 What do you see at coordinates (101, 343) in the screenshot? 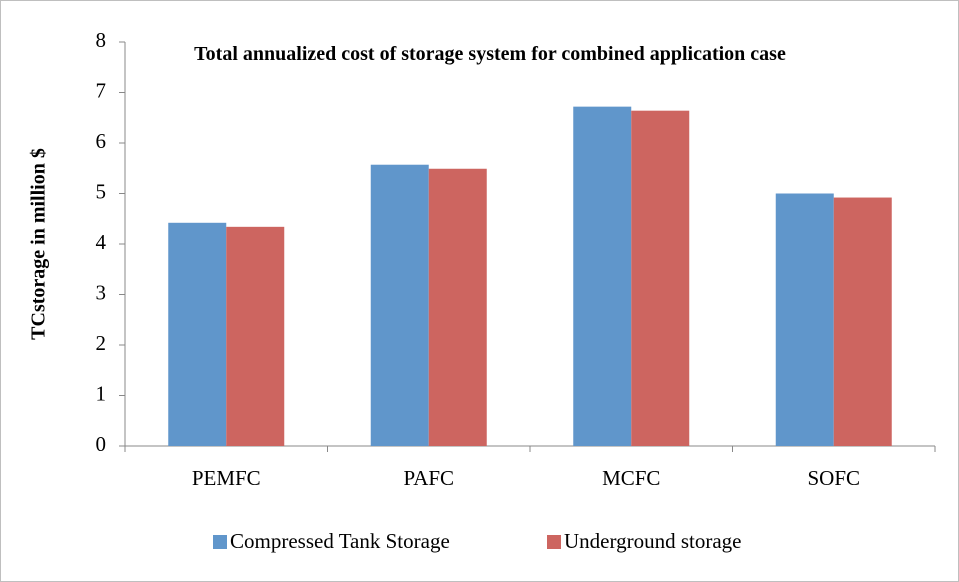
I see `y-tick-label: 2` at bounding box center [101, 343].